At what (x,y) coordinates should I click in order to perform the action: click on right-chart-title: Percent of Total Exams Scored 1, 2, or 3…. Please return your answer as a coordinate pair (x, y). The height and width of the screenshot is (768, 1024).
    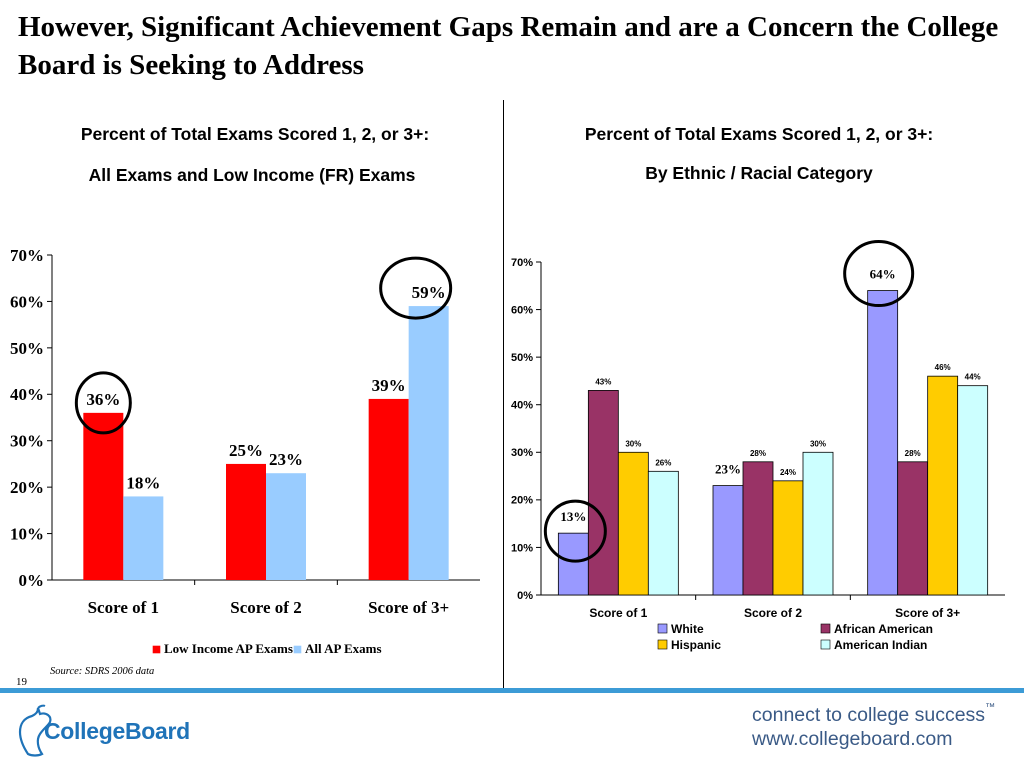
    Looking at the image, I should click on (759, 134).